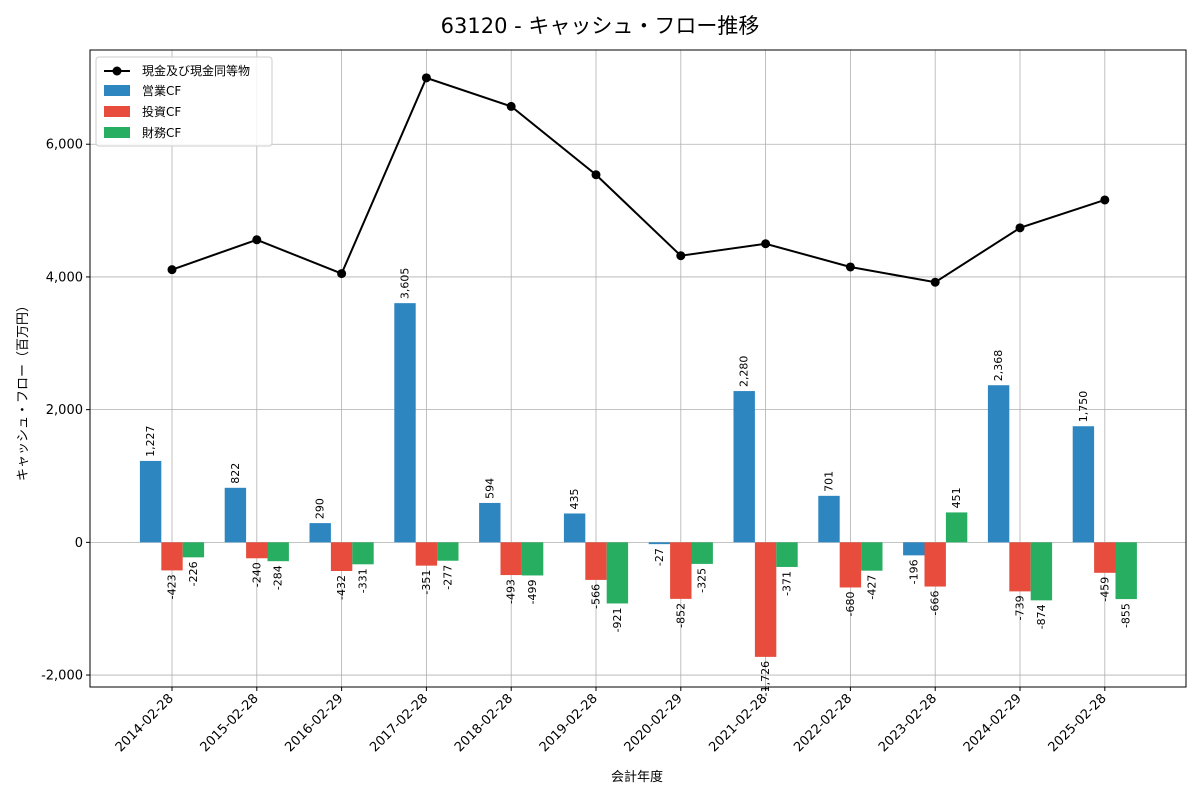 The width and height of the screenshot is (1200, 800). What do you see at coordinates (596, 596) in the screenshot?
I see `bar-value-label: -566` at bounding box center [596, 596].